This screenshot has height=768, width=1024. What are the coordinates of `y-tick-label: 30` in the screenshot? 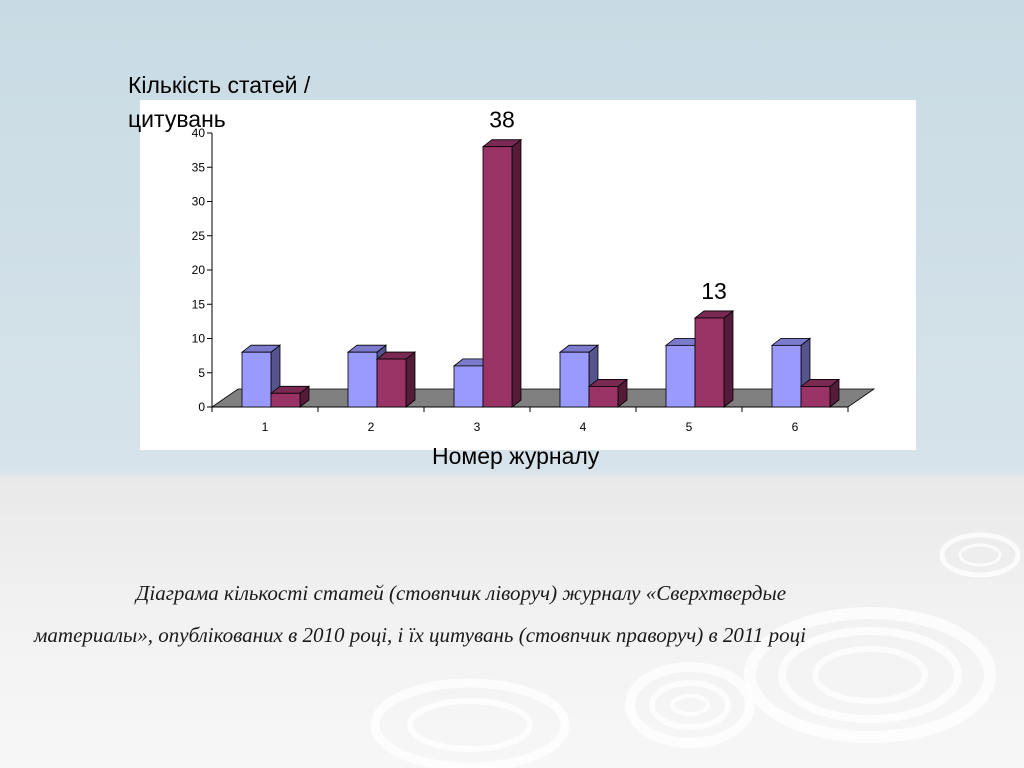 It's located at (199, 202).